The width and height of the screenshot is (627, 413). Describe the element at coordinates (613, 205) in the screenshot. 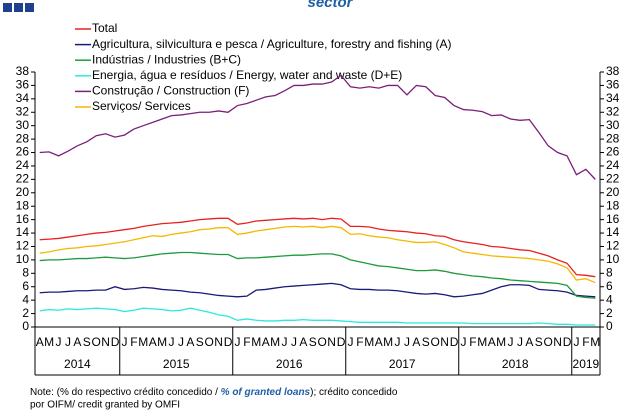

I see `y-tick-label: 18` at that location.